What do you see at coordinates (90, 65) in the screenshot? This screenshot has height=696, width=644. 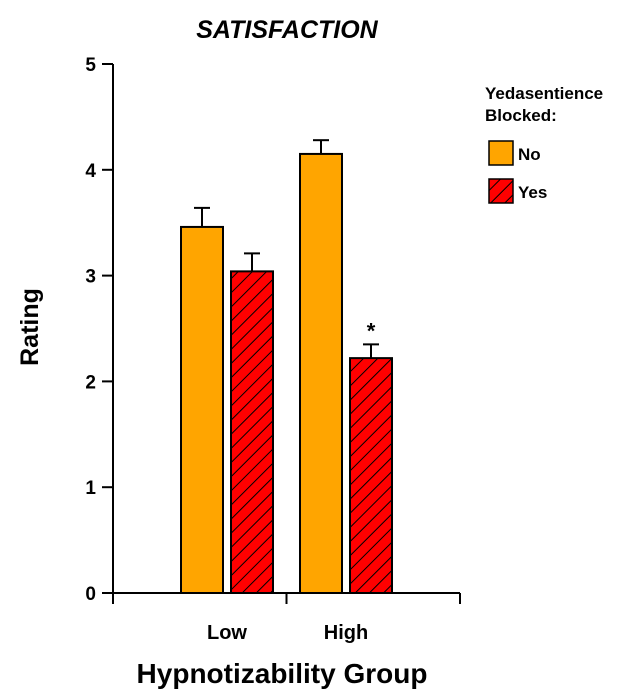 I see `y-tick-label: 5` at bounding box center [90, 65].